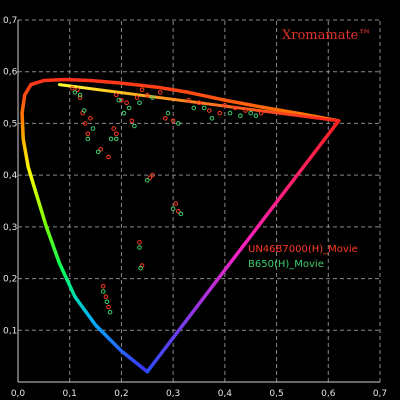  Describe the element at coordinates (121, 394) in the screenshot. I see `x-tick-label: 0,2` at that location.